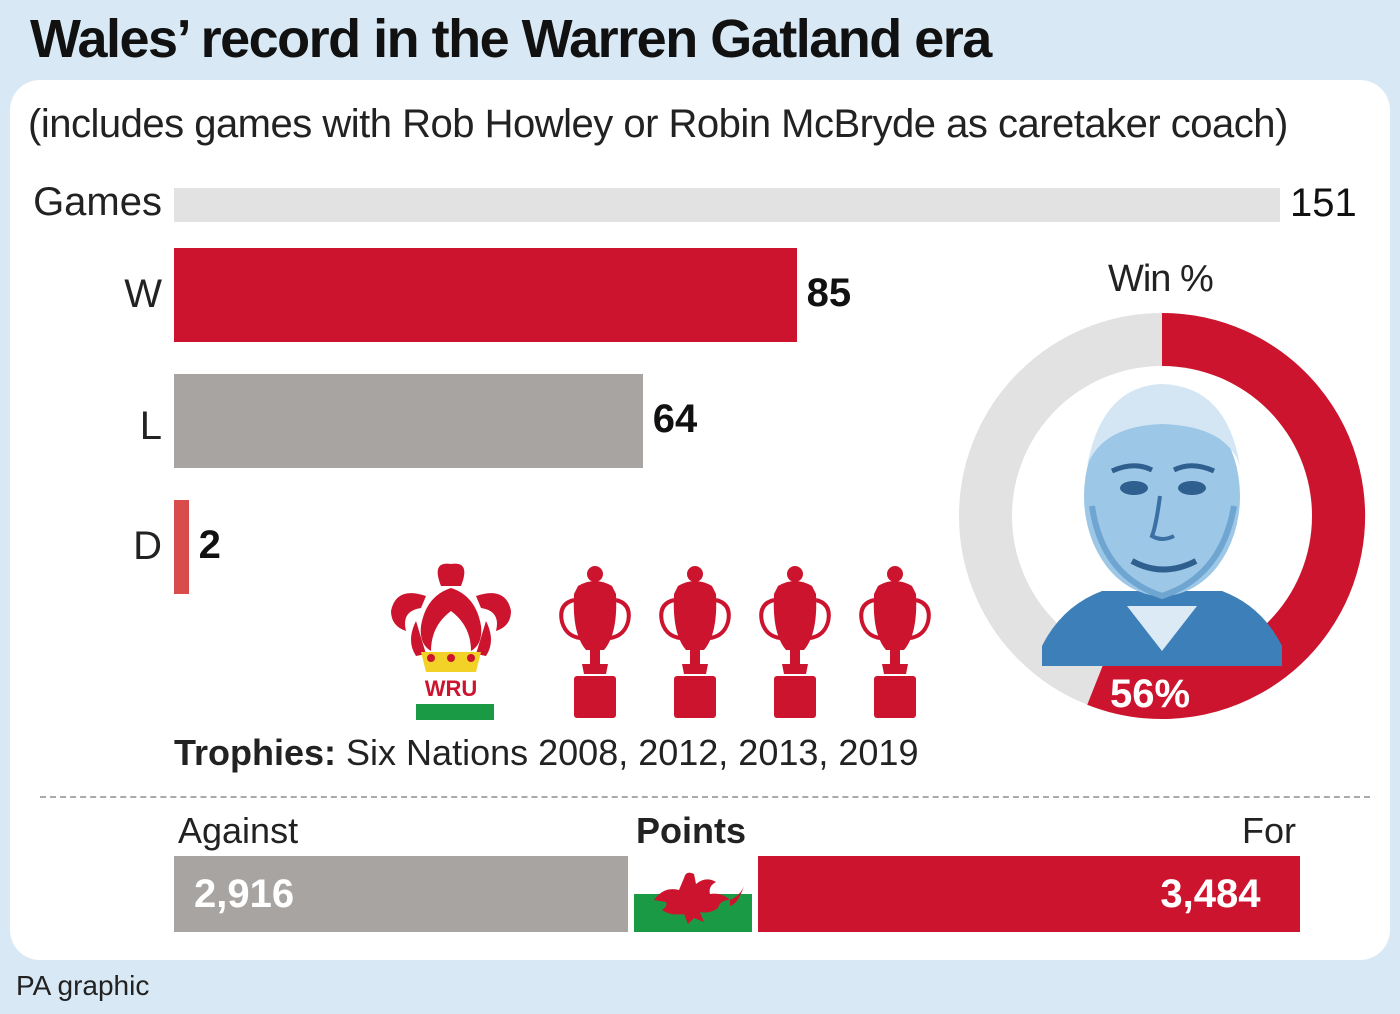  What do you see at coordinates (408, 421) in the screenshot?
I see `bar-losses` at bounding box center [408, 421].